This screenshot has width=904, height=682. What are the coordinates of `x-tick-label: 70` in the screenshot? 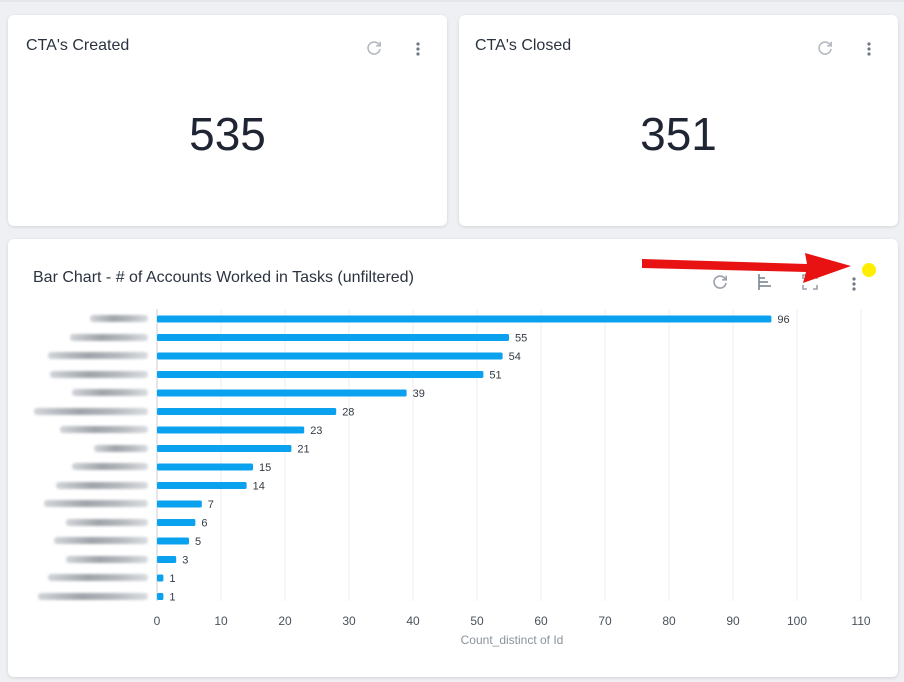 It's located at (605, 621).